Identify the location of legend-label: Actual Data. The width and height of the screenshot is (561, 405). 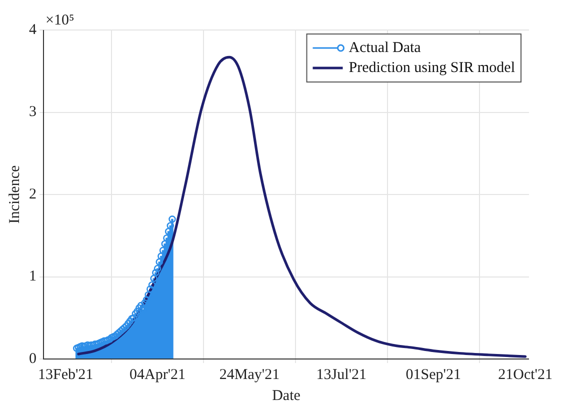
(385, 48).